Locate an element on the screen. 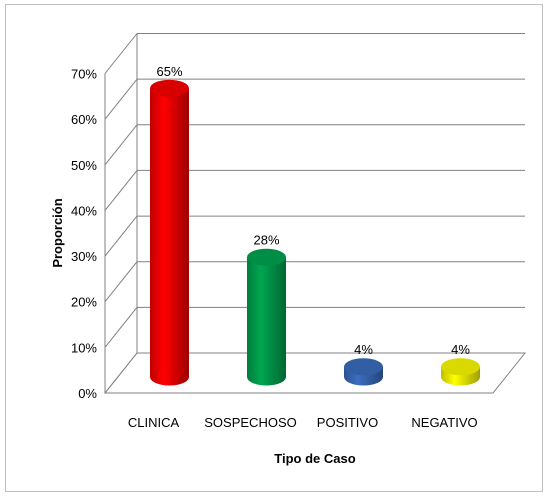 Image resolution: width=548 pixels, height=498 pixels. y-tick-labels: 0% 10% 20% 30% 40% 50% 60% 70% is located at coordinates (84, 234).